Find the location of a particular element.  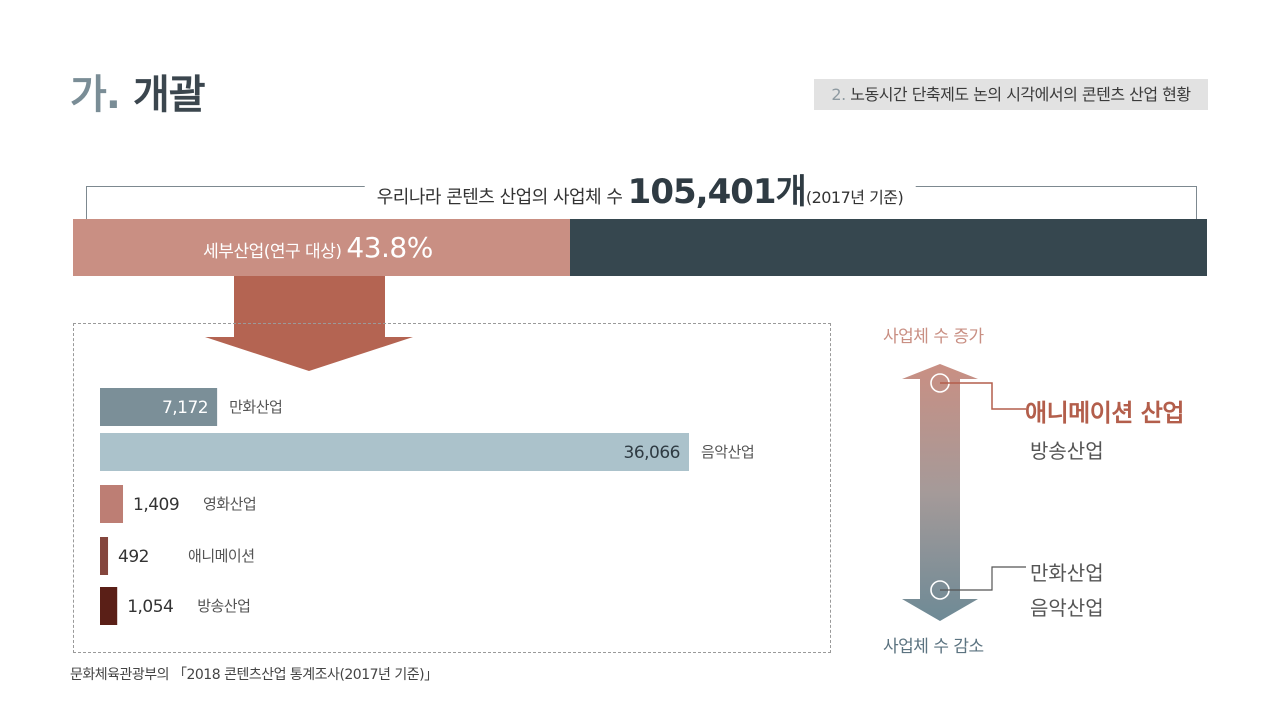

increase-industry-sub: 방송산업 is located at coordinates (1067, 451).